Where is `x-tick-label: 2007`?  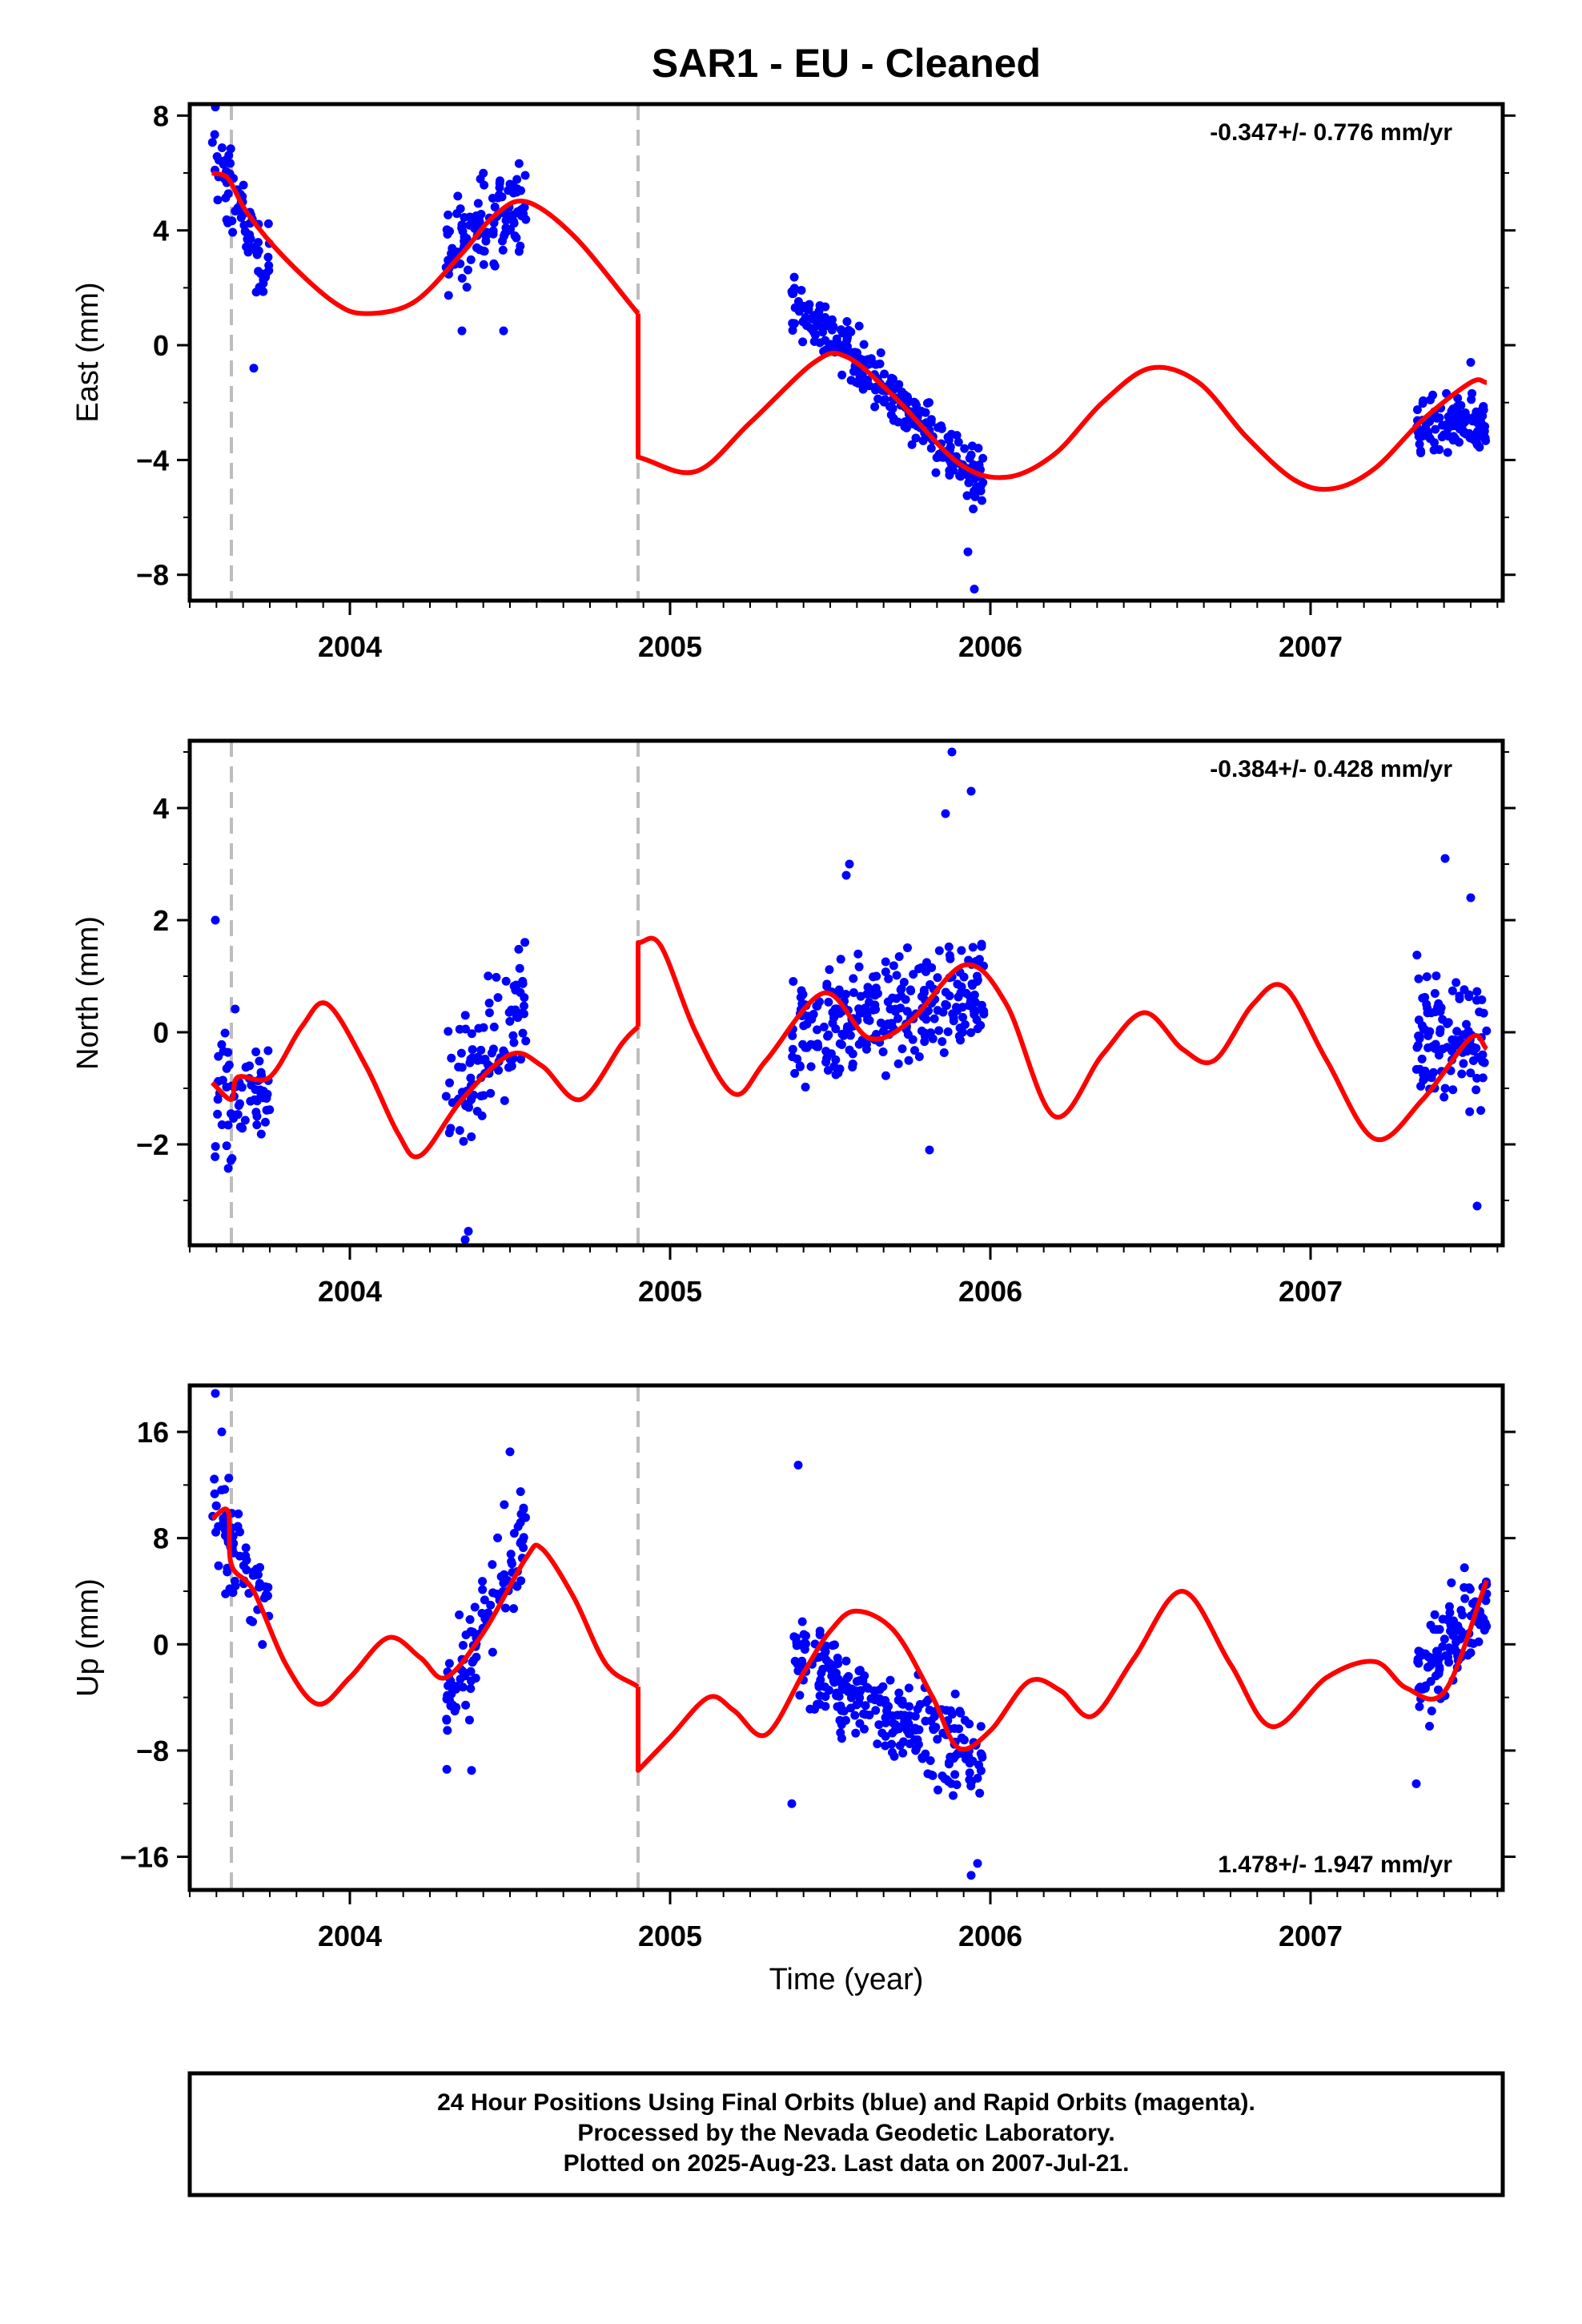 x-tick-label: 2007 is located at coordinates (1311, 646).